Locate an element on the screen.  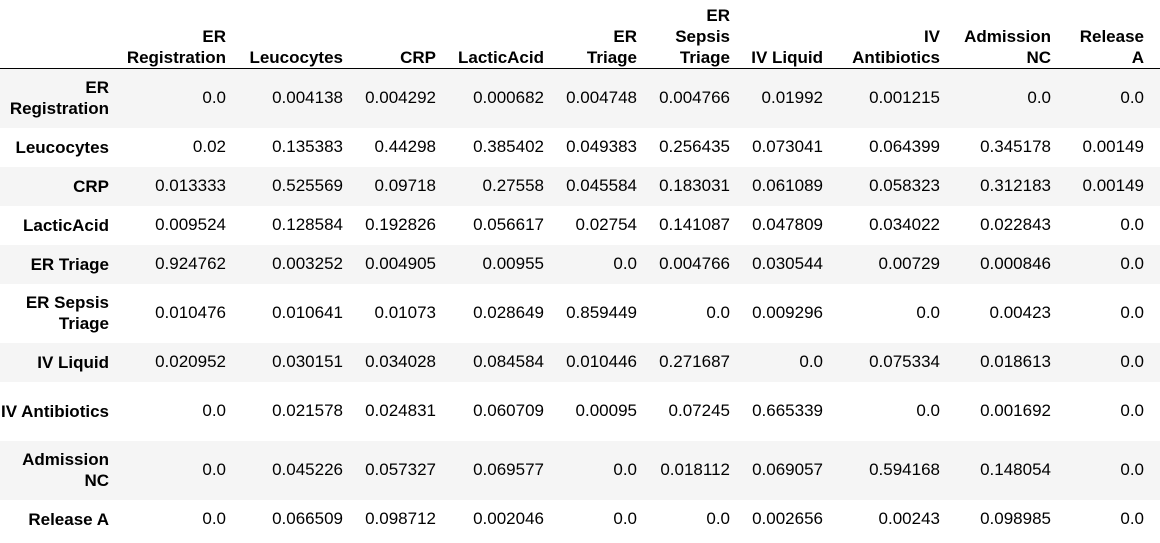
table-cell: 0.345178 is located at coordinates (1015, 146).